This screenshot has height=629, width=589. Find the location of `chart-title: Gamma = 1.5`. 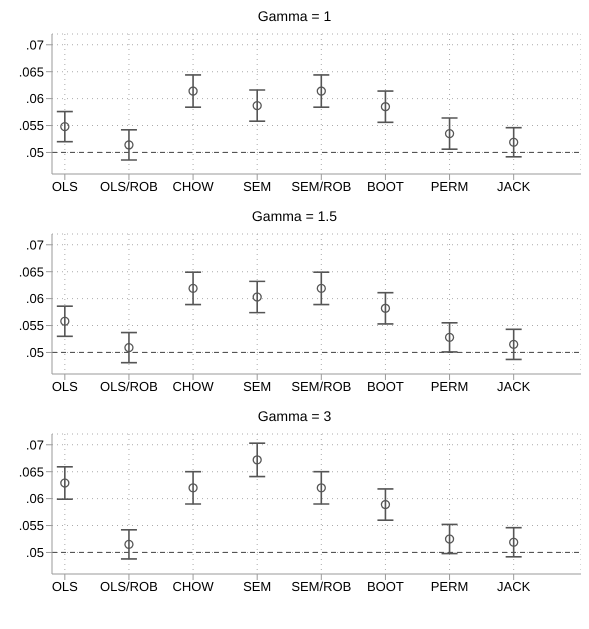

chart-title: Gamma = 1.5 is located at coordinates (294, 217).